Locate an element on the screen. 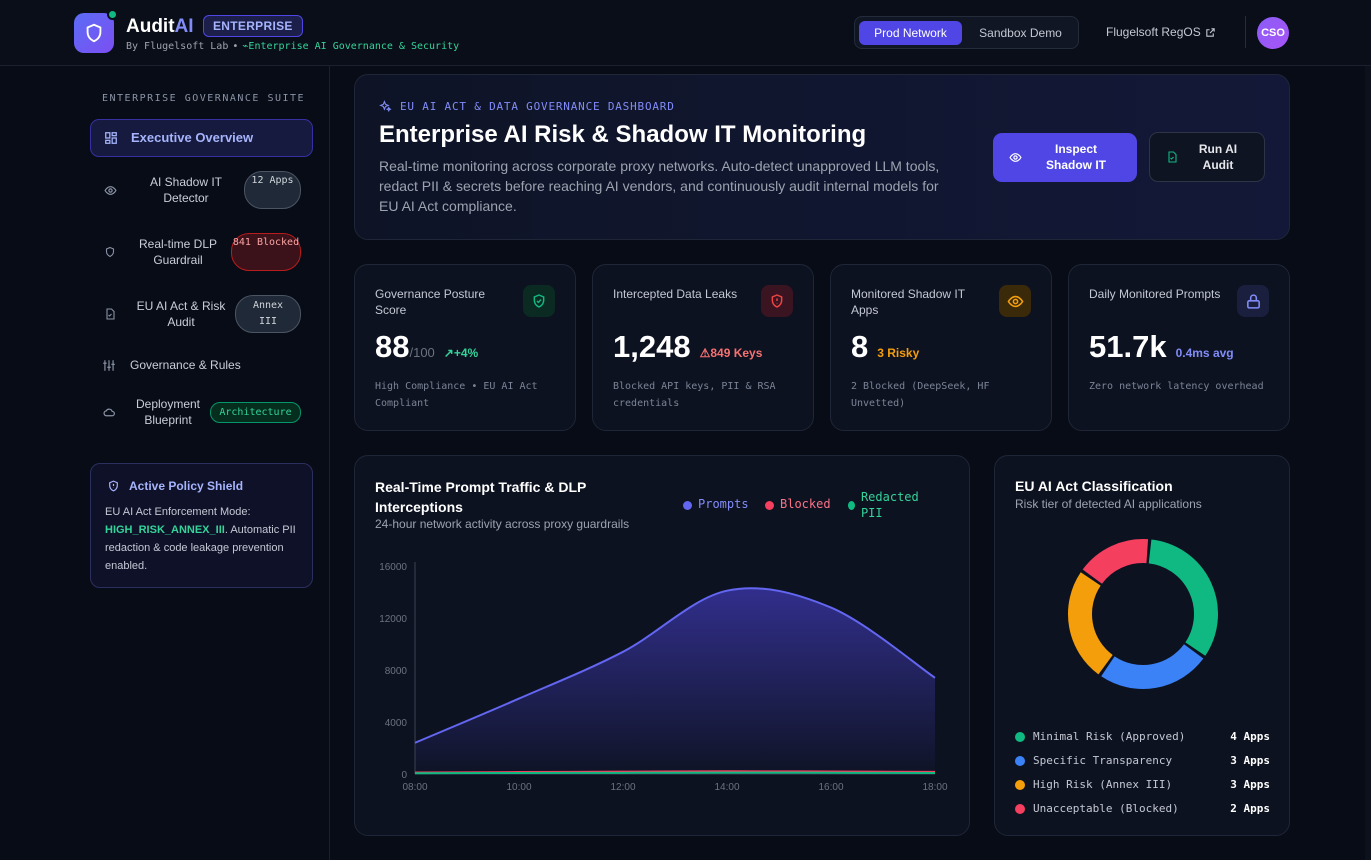 The height and width of the screenshot is (860, 1371). policy-title: Active Policy Shield is located at coordinates (186, 486).